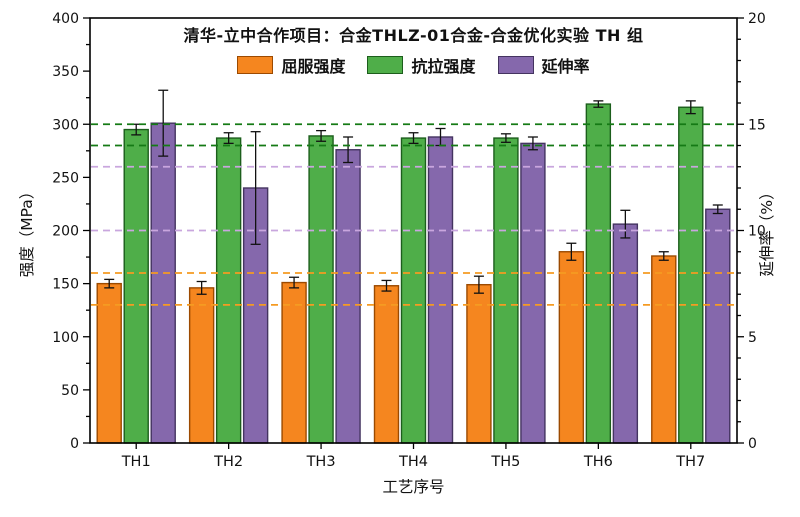 This screenshot has height=517, width=800. What do you see at coordinates (598, 462) in the screenshot?
I see `x-axis-category-label: TH6` at bounding box center [598, 462].